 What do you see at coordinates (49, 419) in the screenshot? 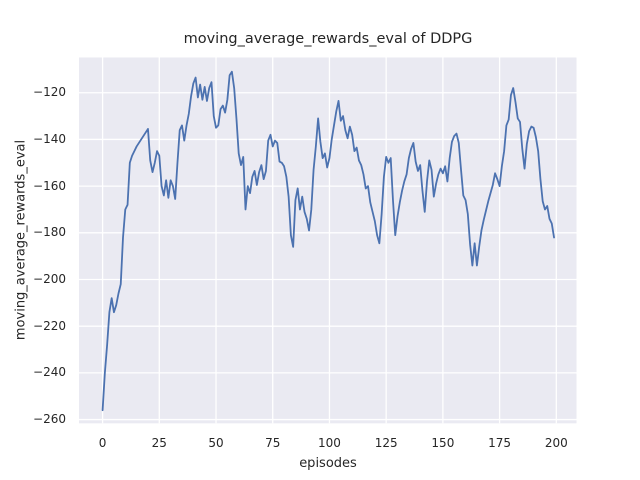
I see `y-tick-label: −260` at bounding box center [49, 419].